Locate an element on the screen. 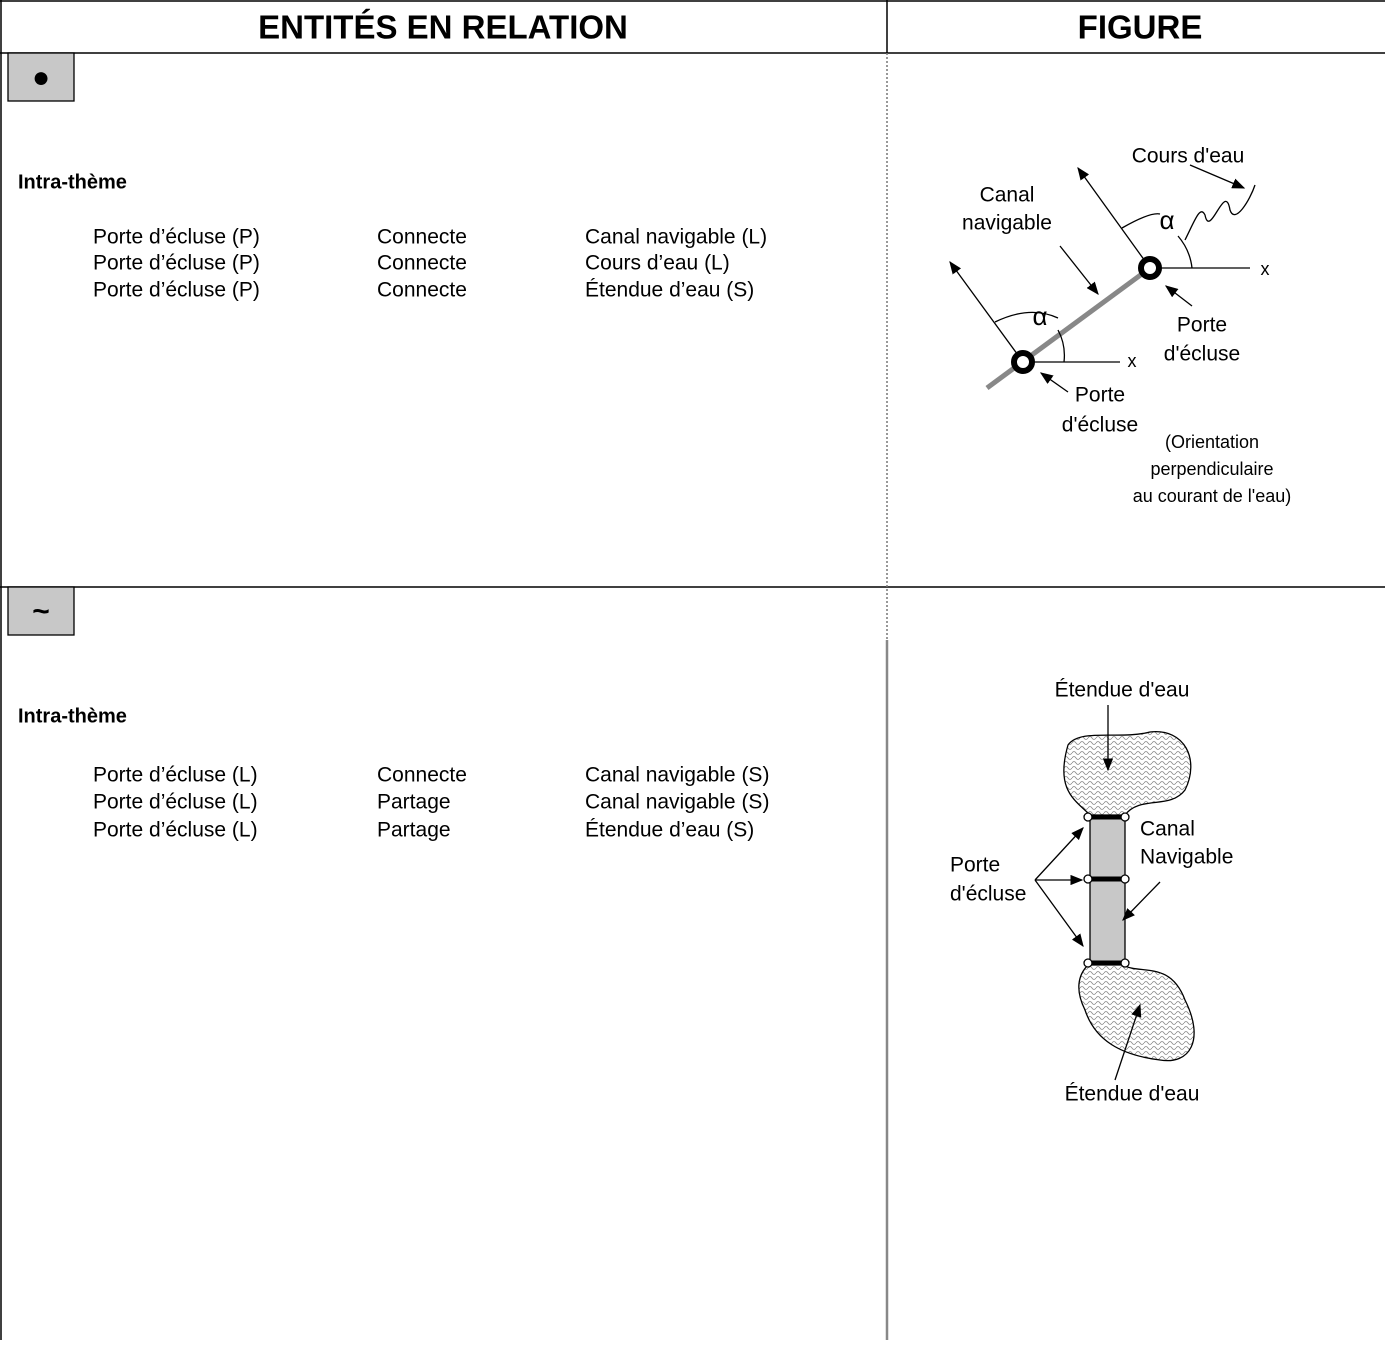 Image resolution: width=1385 pixels, height=1345 pixels. label: au courant de l'eau) is located at coordinates (1212, 496).